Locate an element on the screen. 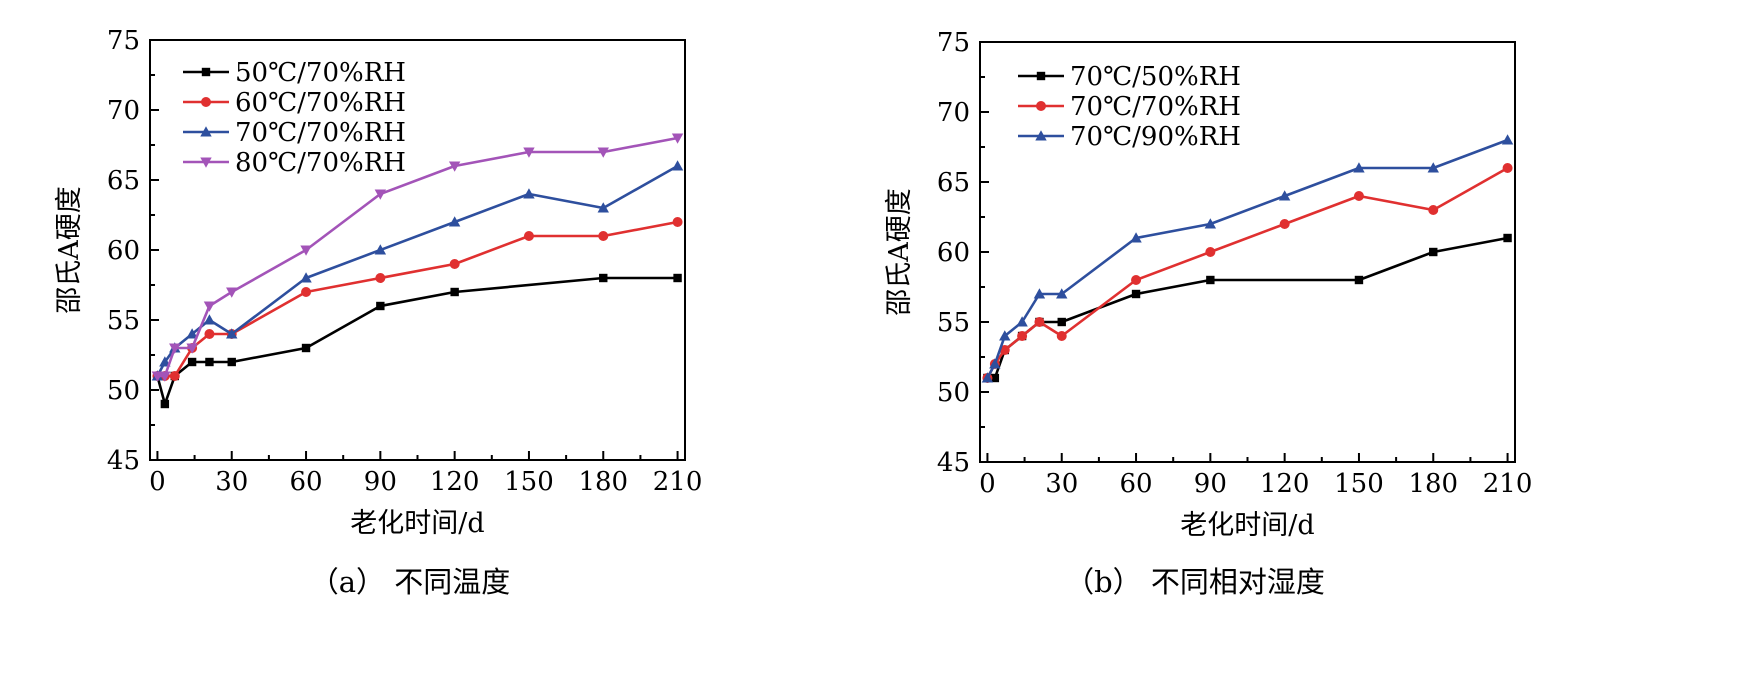  y-tick-label: 55 is located at coordinates (123, 321).